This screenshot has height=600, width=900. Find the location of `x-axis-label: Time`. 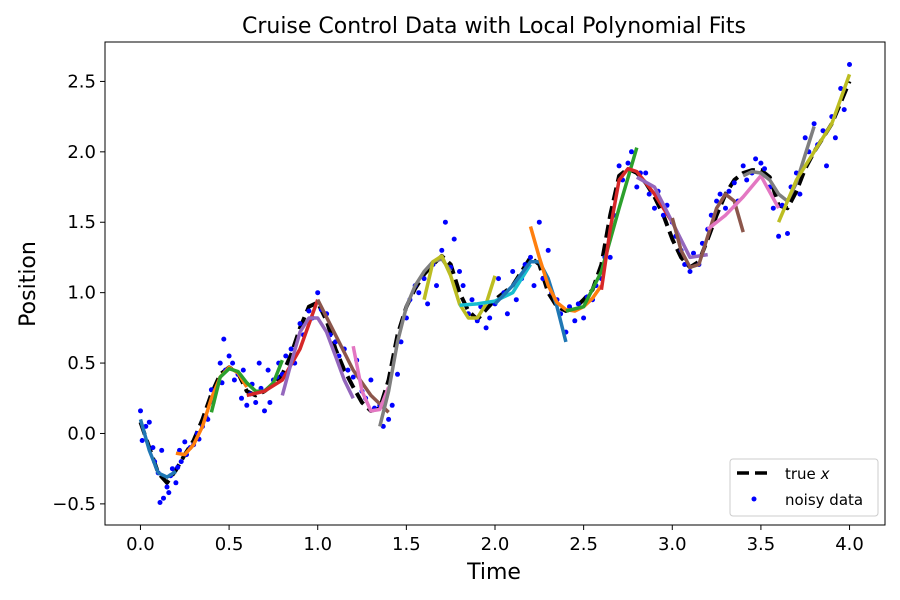

x-axis-label: Time is located at coordinates (493, 572).